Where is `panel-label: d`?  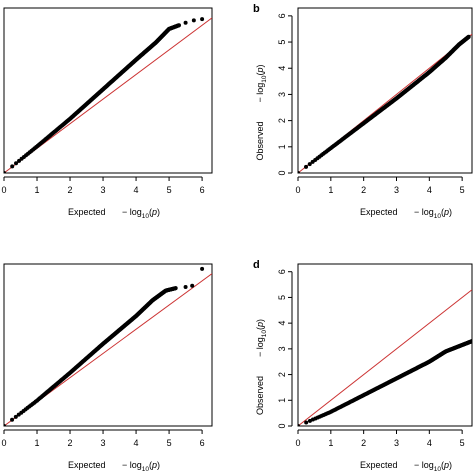
panel-label: d is located at coordinates (256, 265).